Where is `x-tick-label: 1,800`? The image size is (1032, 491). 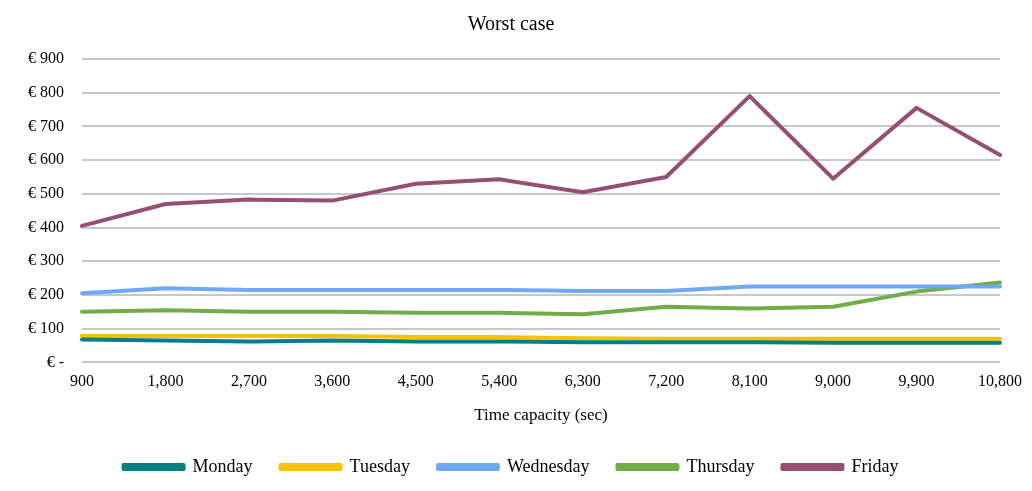 x-tick-label: 1,800 is located at coordinates (165, 381).